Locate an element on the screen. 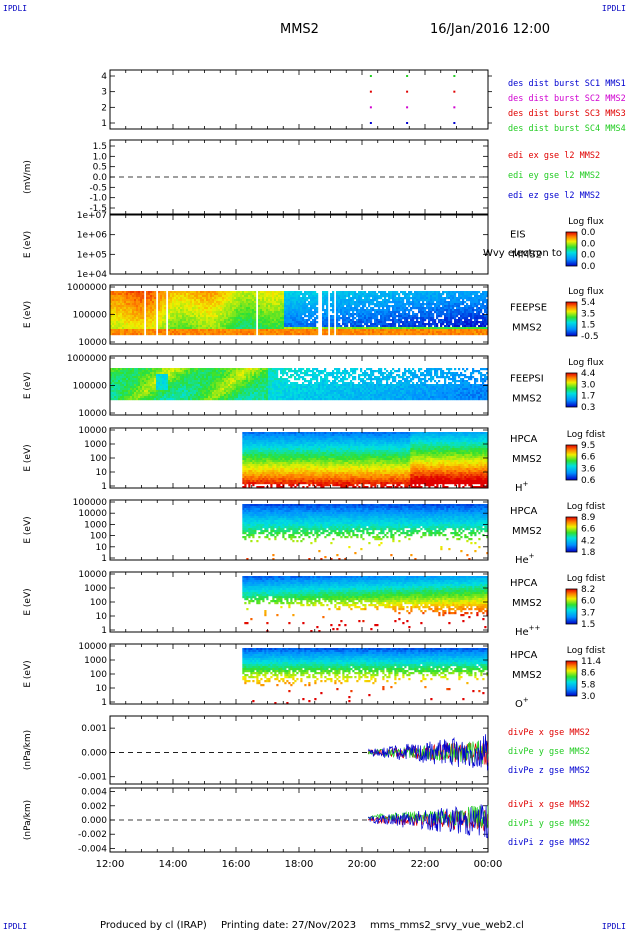 The image size is (630, 934). legend-entry: des dist burst SC2 MMS2 is located at coordinates (567, 99).